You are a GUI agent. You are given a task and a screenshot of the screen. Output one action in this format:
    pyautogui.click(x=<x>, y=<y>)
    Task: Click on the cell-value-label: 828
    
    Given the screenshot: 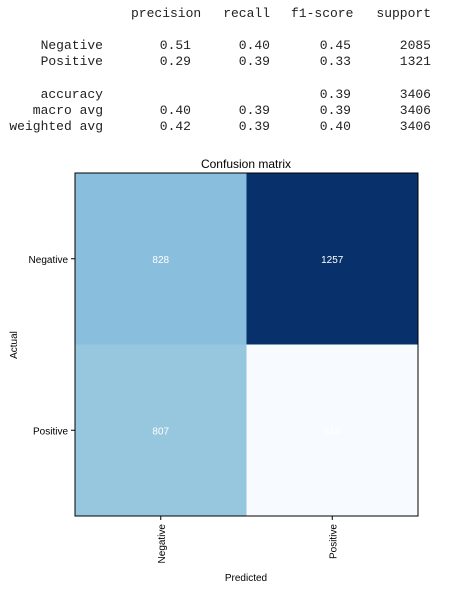 What is the action you would take?
    pyautogui.click(x=160, y=260)
    